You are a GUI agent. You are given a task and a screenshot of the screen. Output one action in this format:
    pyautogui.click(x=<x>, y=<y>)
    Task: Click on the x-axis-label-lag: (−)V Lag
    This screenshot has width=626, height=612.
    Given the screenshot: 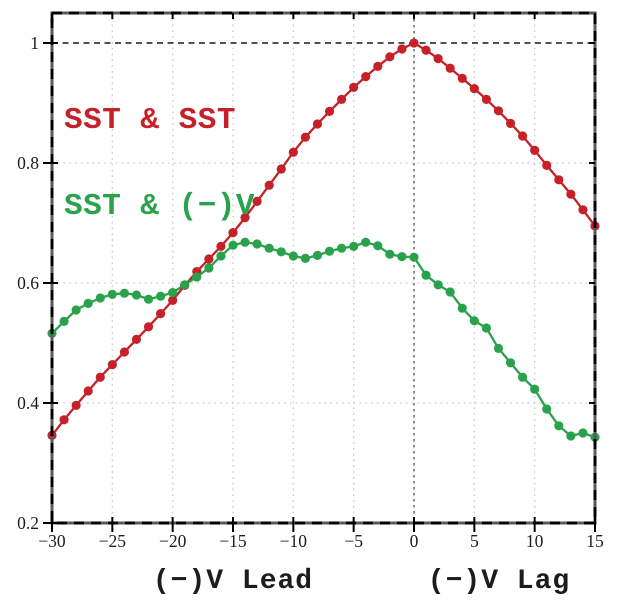 What is the action you would take?
    pyautogui.click(x=499, y=581)
    